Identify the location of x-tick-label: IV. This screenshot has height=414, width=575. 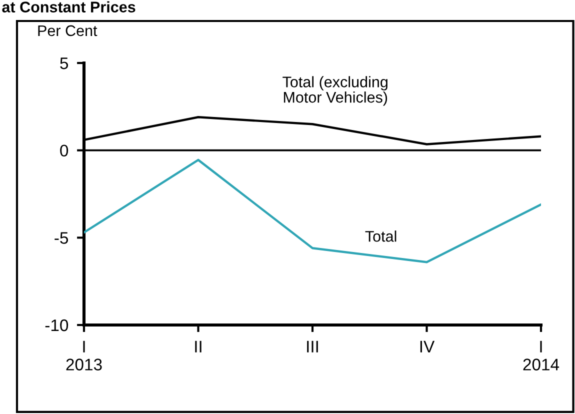
(427, 346).